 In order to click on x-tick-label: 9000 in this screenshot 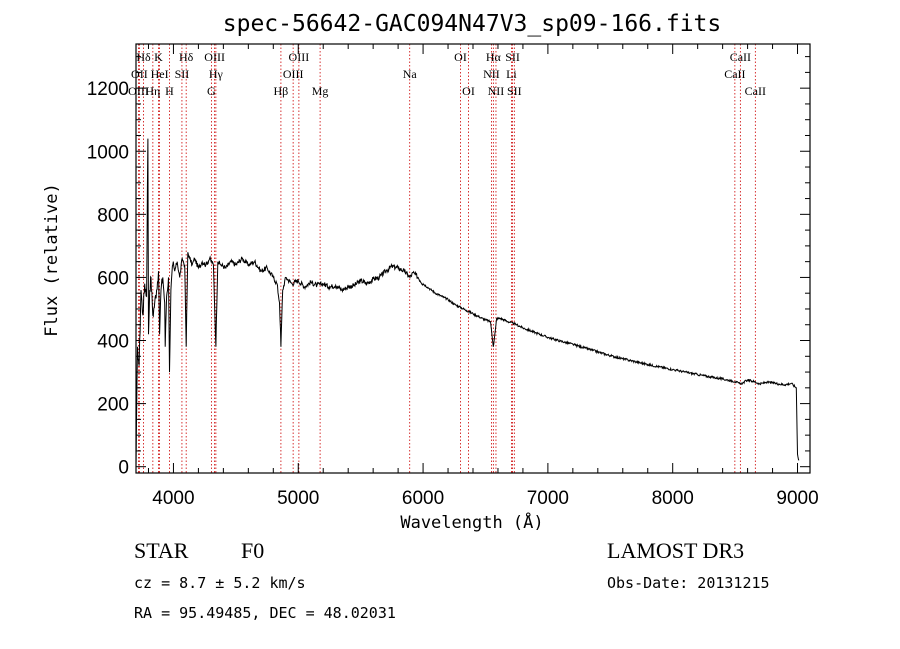, I will do `click(797, 498)`.